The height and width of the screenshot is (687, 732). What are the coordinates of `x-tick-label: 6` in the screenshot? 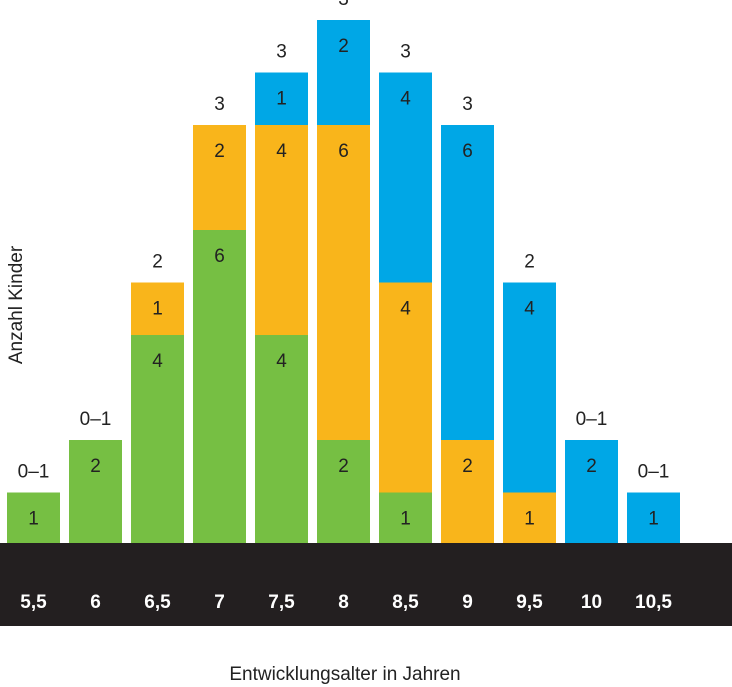 It's located at (95, 602).